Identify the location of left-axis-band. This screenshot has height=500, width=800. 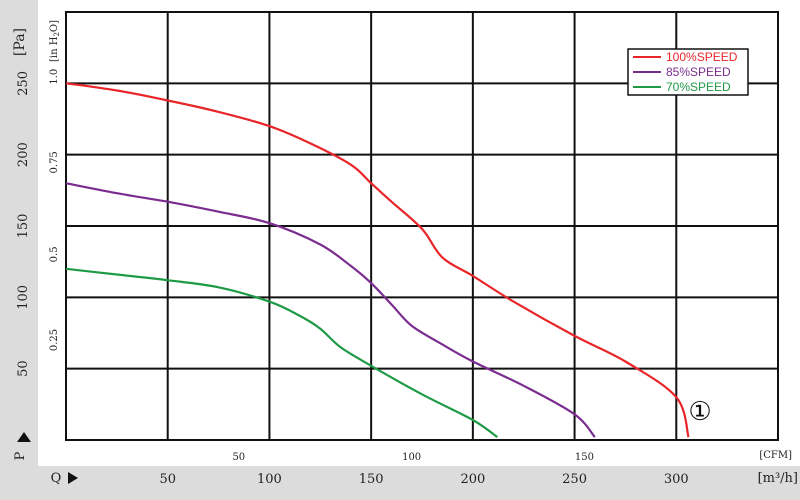
(19, 250).